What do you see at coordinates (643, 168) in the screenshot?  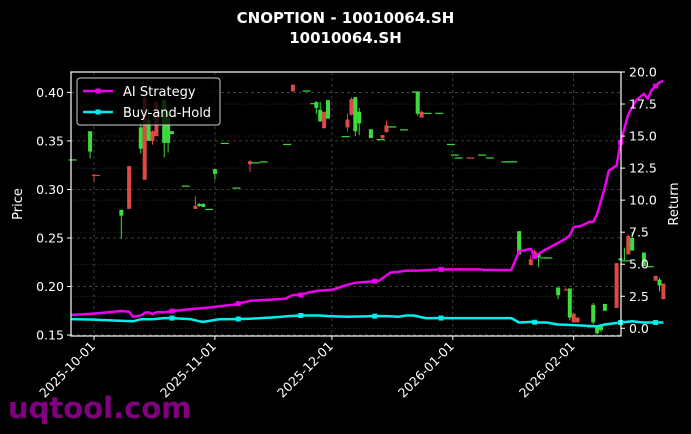 I see `return-tick-label: 12.5` at bounding box center [643, 168].